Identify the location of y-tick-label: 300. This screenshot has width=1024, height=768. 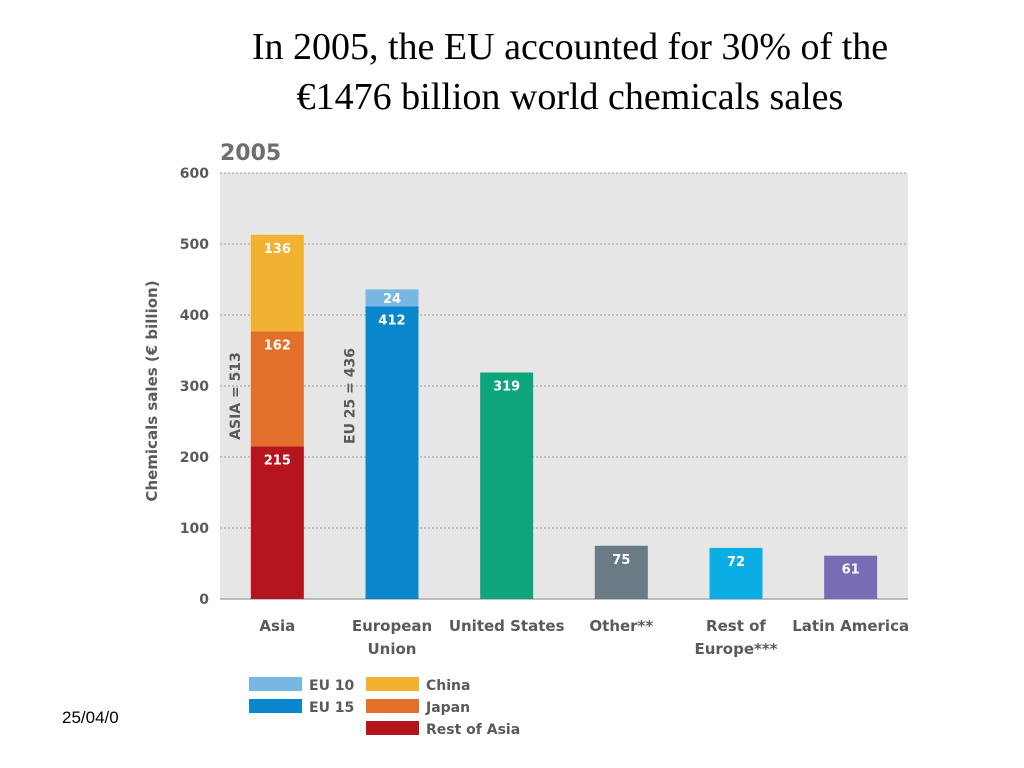
(194, 387).